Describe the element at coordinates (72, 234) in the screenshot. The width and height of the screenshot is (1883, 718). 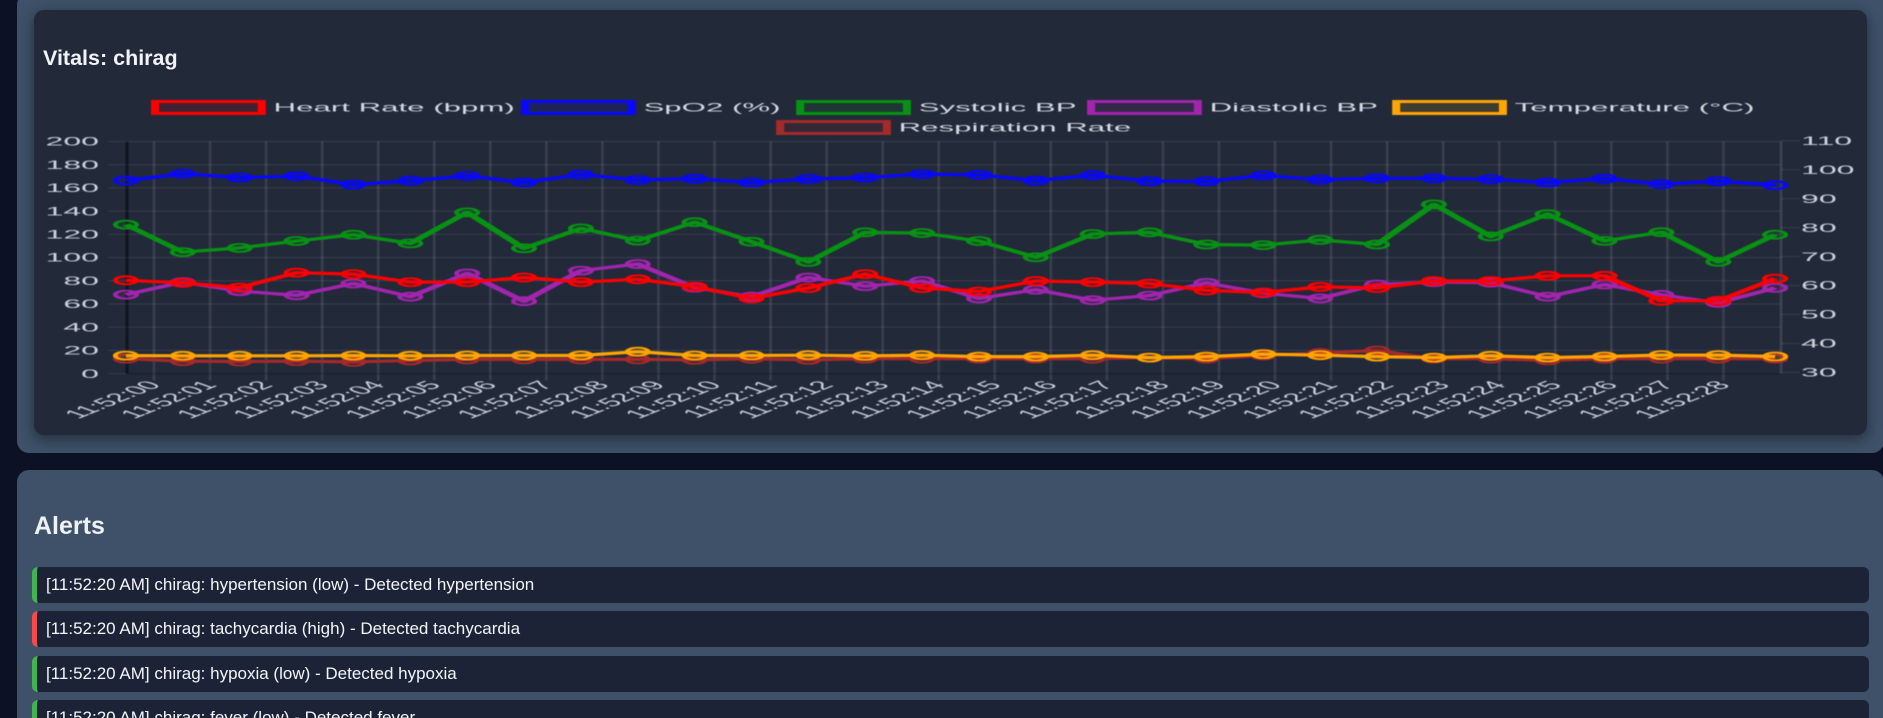
I see `svg-text: 120` at that location.